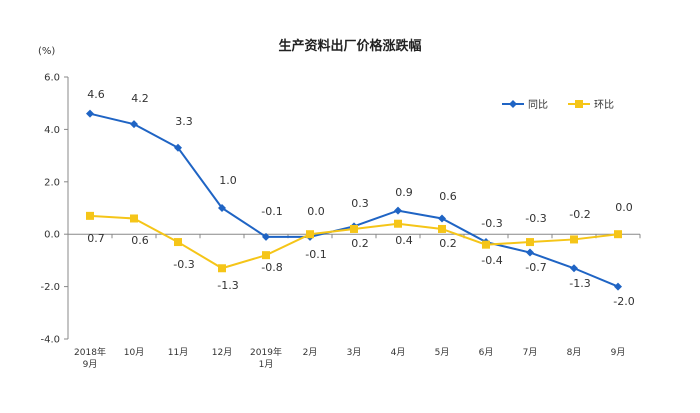 The image size is (700, 413). Describe the element at coordinates (50, 287) in the screenshot. I see `y-tick-label: -2.0` at that location.